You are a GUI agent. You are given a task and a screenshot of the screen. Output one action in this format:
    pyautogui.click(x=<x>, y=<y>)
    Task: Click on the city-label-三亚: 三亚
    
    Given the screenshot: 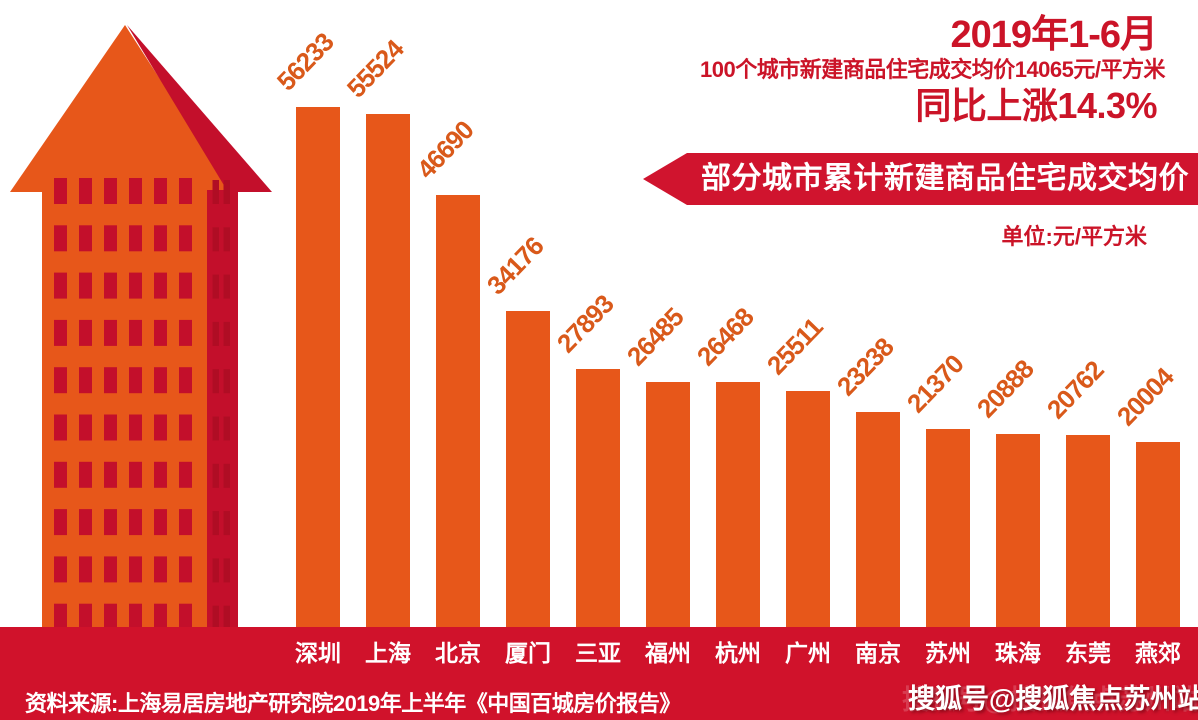 What is the action you would take?
    pyautogui.click(x=598, y=653)
    